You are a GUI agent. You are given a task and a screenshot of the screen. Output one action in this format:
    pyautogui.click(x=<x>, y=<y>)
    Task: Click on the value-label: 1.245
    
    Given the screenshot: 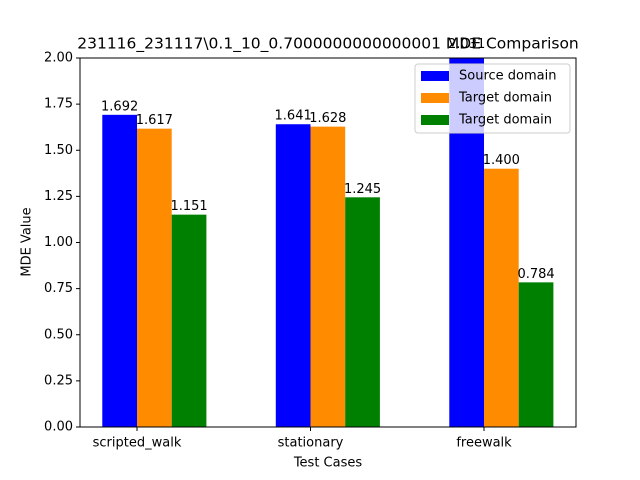 What is the action you would take?
    pyautogui.click(x=362, y=189)
    